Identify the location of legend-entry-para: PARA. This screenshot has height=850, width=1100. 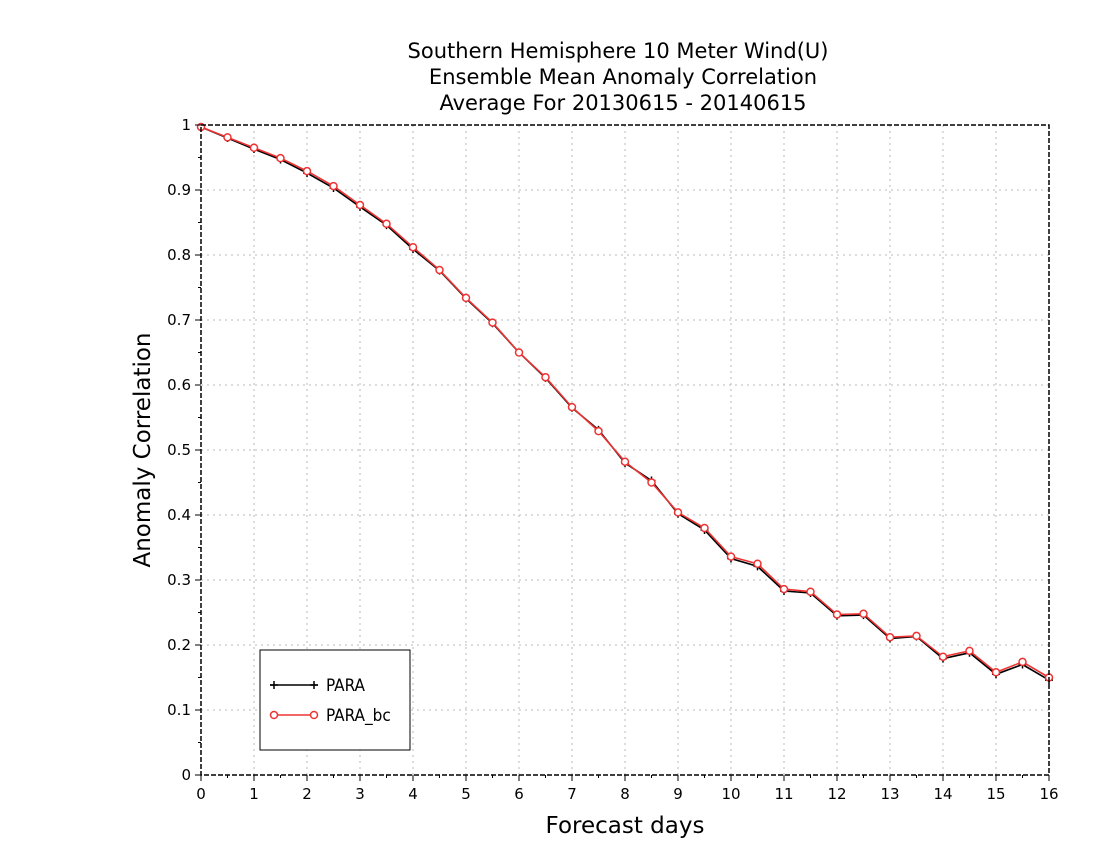
(318, 686).